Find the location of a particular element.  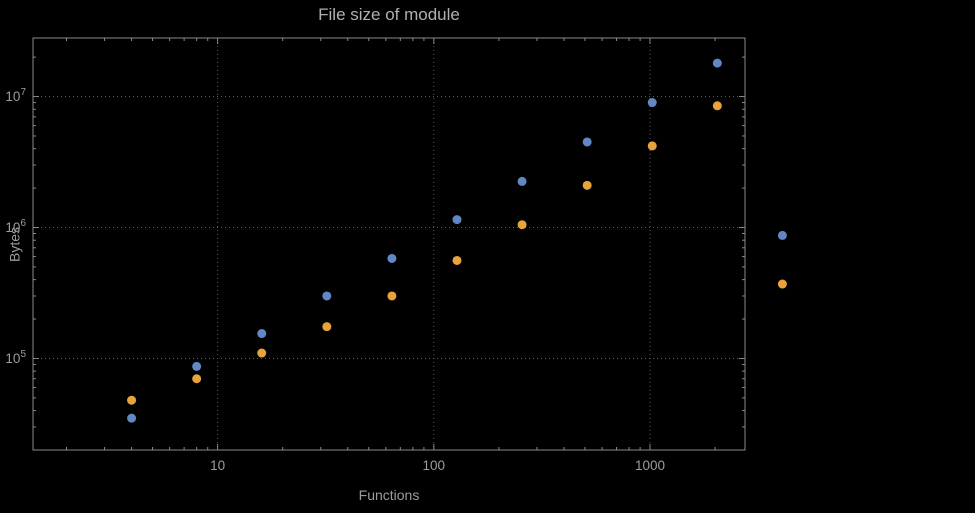

y-axis-label: Bytes is located at coordinates (14, 245).